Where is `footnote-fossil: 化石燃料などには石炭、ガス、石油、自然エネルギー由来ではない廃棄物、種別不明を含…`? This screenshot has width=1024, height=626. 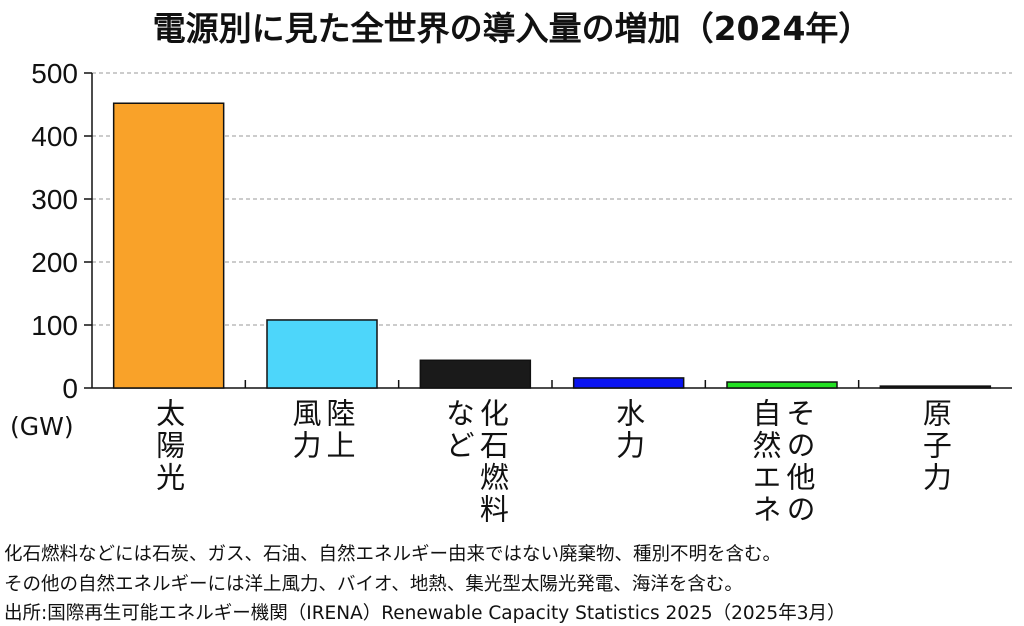
footnote-fossil: 化石燃料などには石炭、ガス、石油、自然エネルギー由来ではない廃棄物、種別不明を含… is located at coordinates (393, 554).